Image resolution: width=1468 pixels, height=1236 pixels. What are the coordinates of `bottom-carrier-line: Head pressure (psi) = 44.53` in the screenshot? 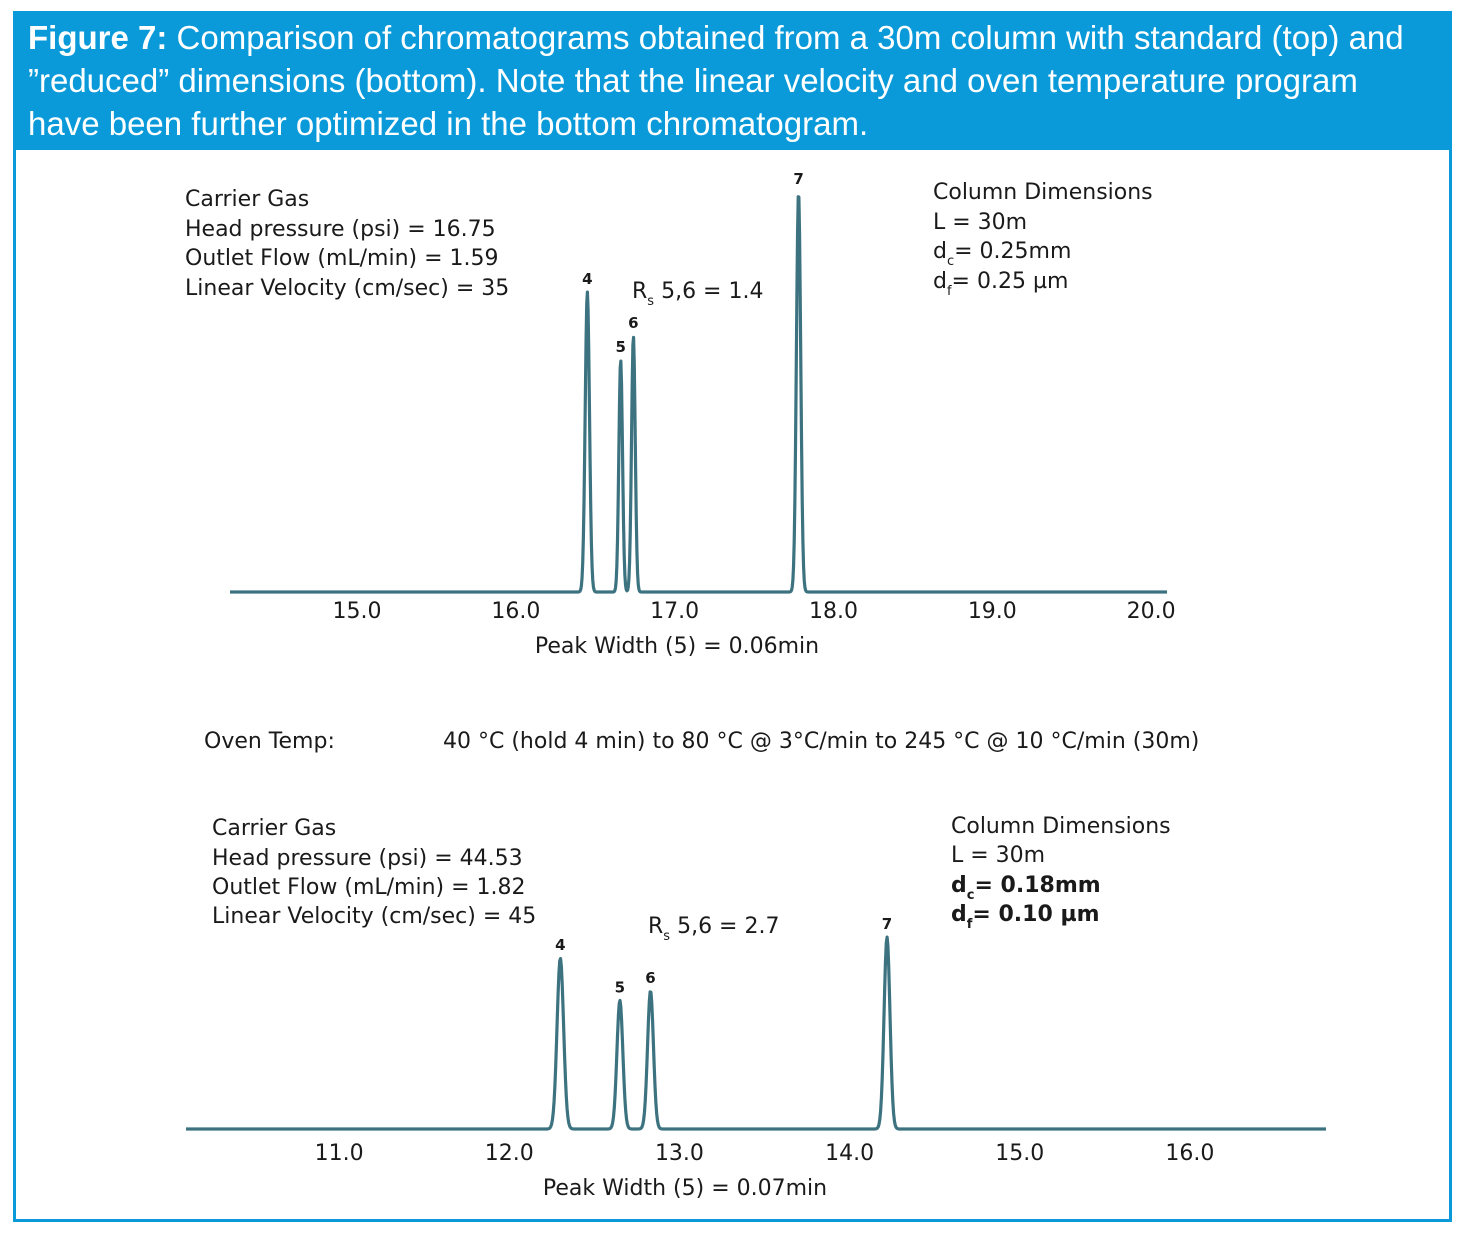 It's located at (367, 858).